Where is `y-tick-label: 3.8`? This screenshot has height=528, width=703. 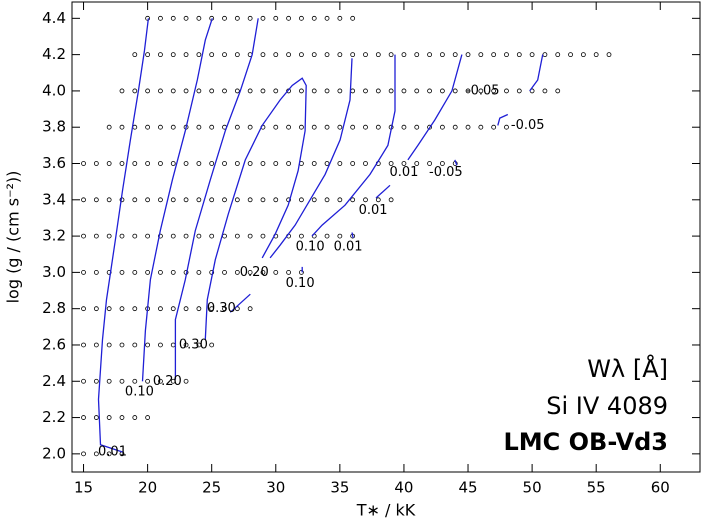
y-tick-label: 3.8 is located at coordinates (54, 127).